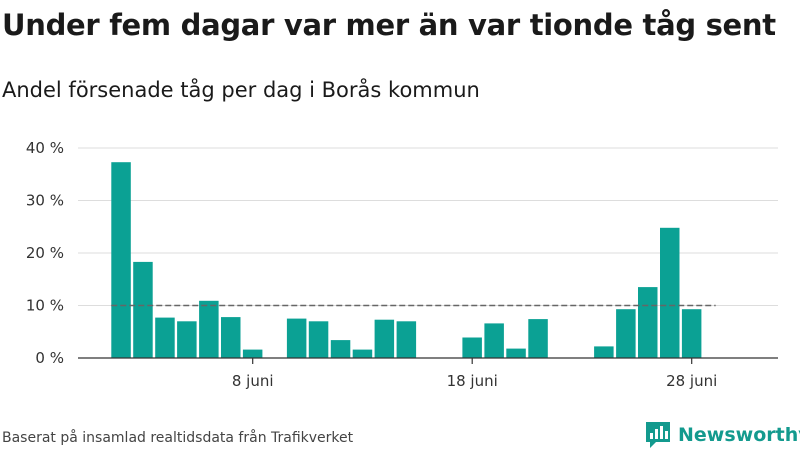  What do you see at coordinates (45, 306) in the screenshot?
I see `y-tick-label: 10 %` at bounding box center [45, 306].